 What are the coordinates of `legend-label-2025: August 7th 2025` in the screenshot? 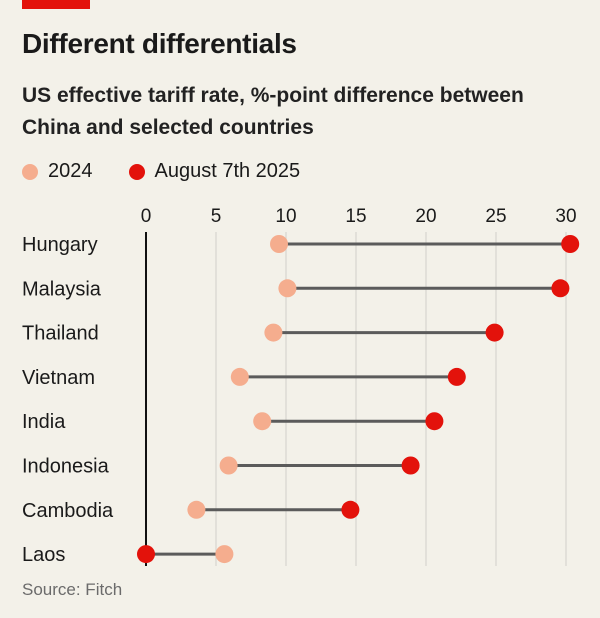 It's located at (227, 171).